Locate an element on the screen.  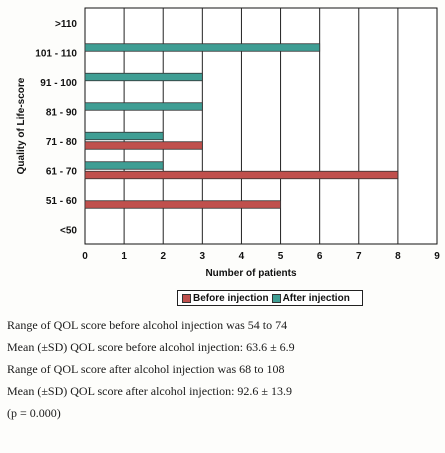
legend-item-after: After injection is located at coordinates (310, 298).